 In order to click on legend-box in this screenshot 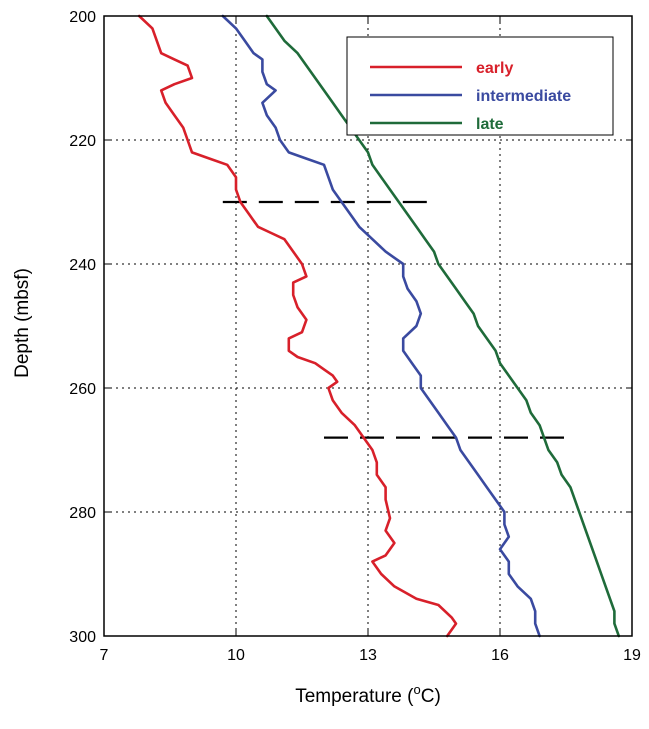, I will do `click(480, 86)`.